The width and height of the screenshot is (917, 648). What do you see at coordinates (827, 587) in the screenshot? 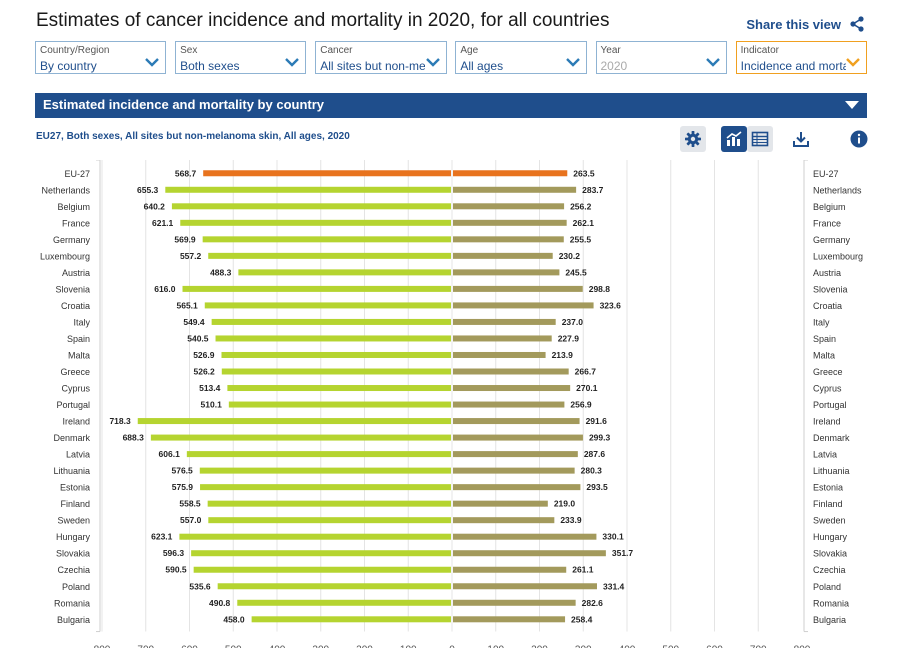
I see `country-label-right: Poland` at bounding box center [827, 587].